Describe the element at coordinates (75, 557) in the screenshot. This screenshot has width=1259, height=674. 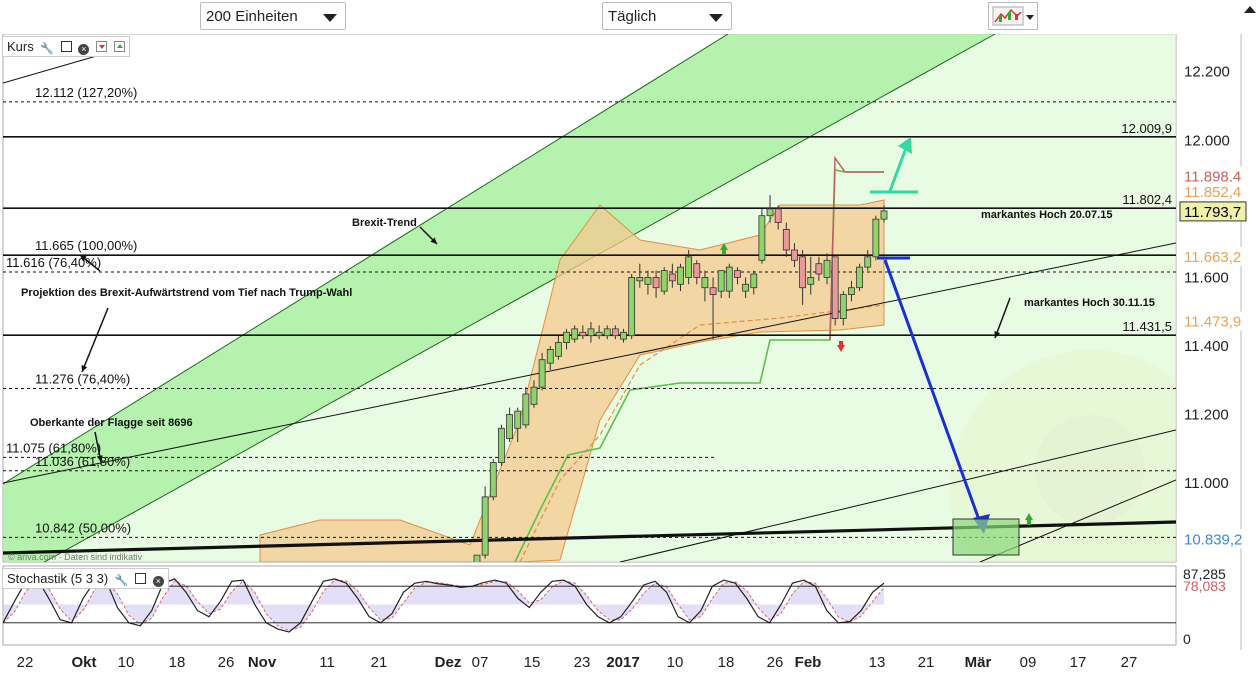
I see `watermark-text: © ariva.com · Daten sind indikativ` at that location.